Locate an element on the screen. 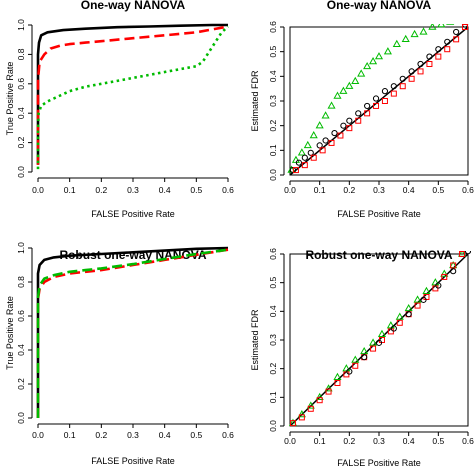 This screenshot has width=474, height=468. data-layer is located at coordinates (132, 96).